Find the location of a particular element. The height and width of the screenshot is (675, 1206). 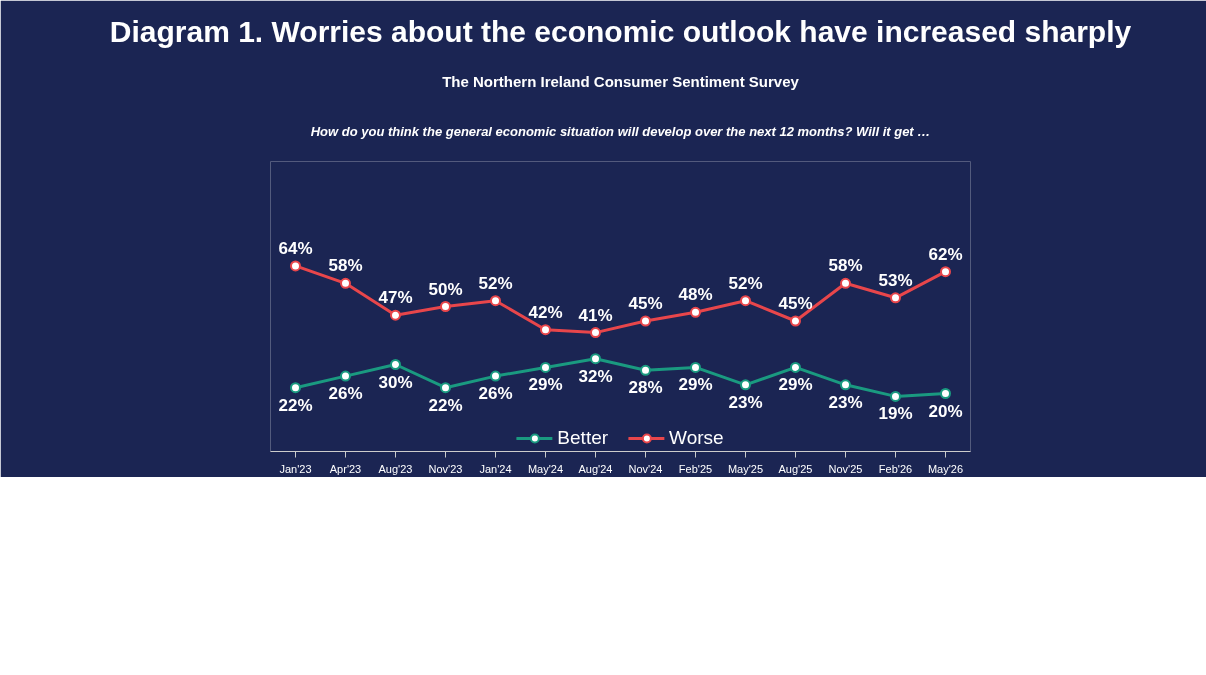

x-tick-label: Nov'24 is located at coordinates (645, 468).